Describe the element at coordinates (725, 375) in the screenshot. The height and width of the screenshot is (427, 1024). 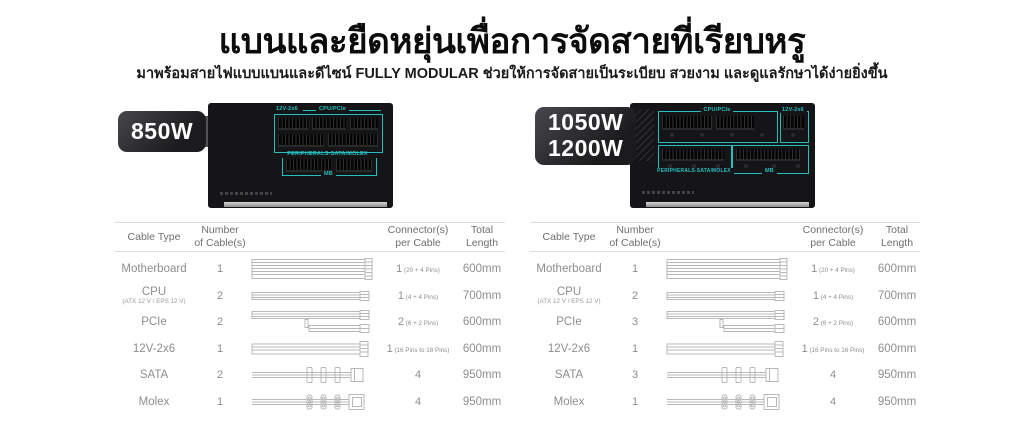
I see `table-row: SATA 3 4 950mm` at that location.